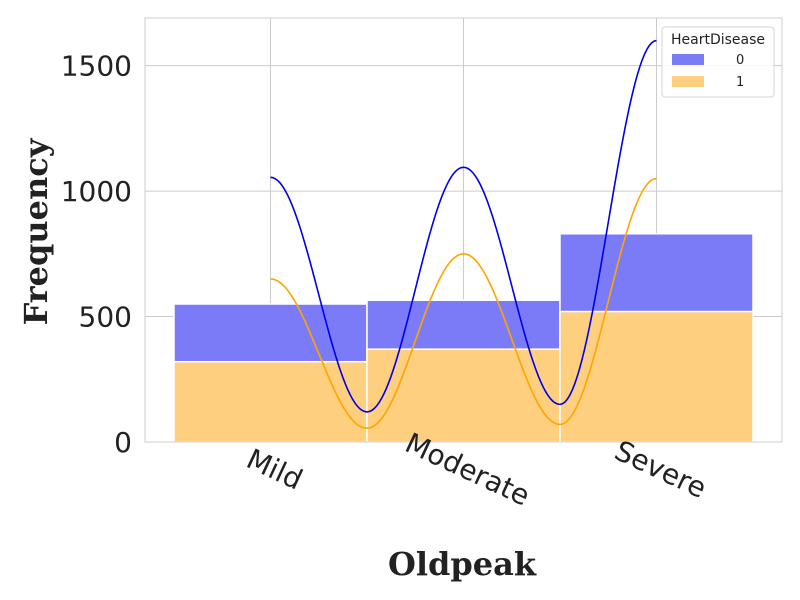 The width and height of the screenshot is (800, 600). Describe the element at coordinates (96, 254) in the screenshot. I see `y-tick-labels: 0 500 1000 1500` at that location.